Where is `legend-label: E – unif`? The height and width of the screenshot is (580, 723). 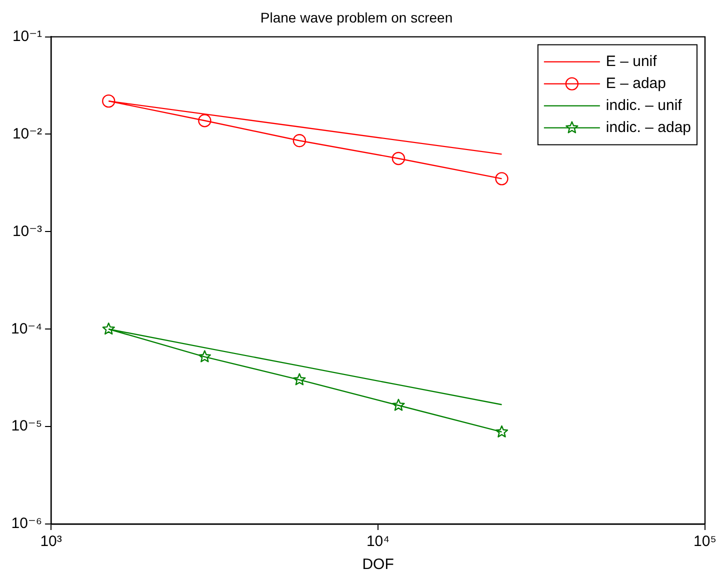 legend-label: E – unif is located at coordinates (632, 61).